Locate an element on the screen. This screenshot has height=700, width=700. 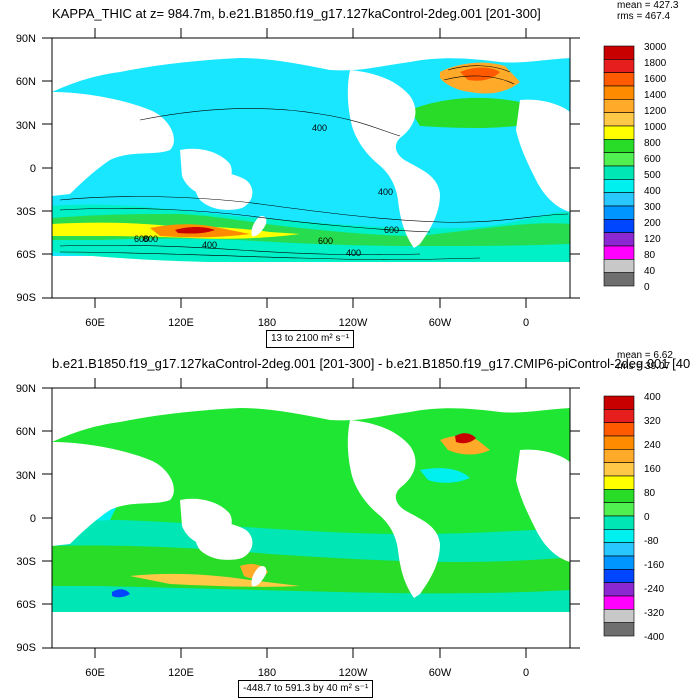
colorbar-label: 500 is located at coordinates (652, 175).